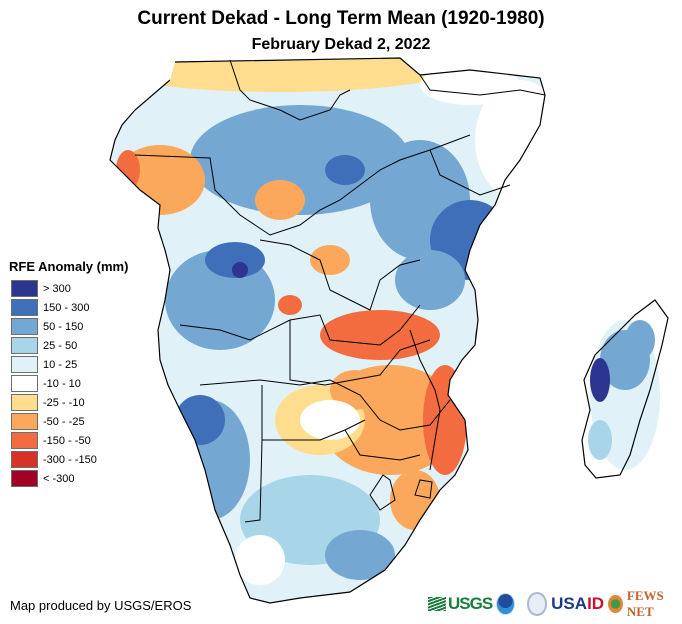 Image resolution: width=682 pixels, height=624 pixels. I want to click on legend-item: -10 - 10, so click(68, 383).